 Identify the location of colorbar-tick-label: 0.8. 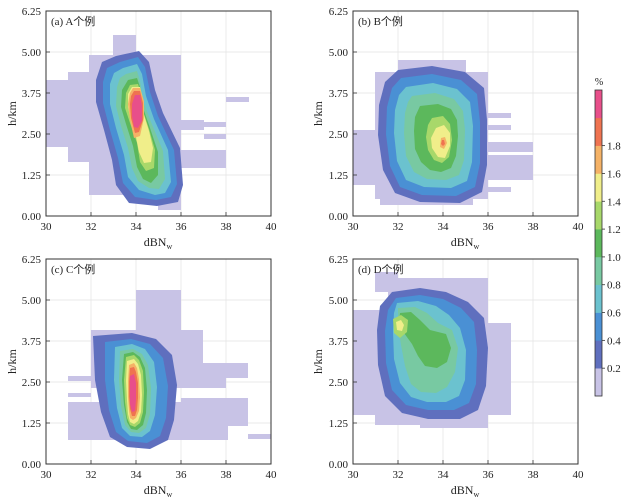
(614, 286).